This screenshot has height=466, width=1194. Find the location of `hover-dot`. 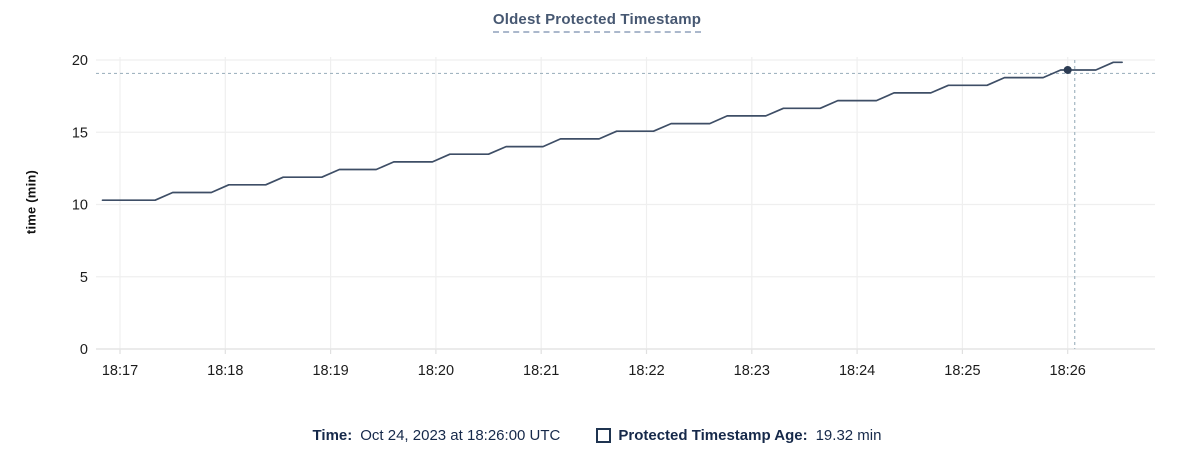

hover-dot is located at coordinates (1067, 69).